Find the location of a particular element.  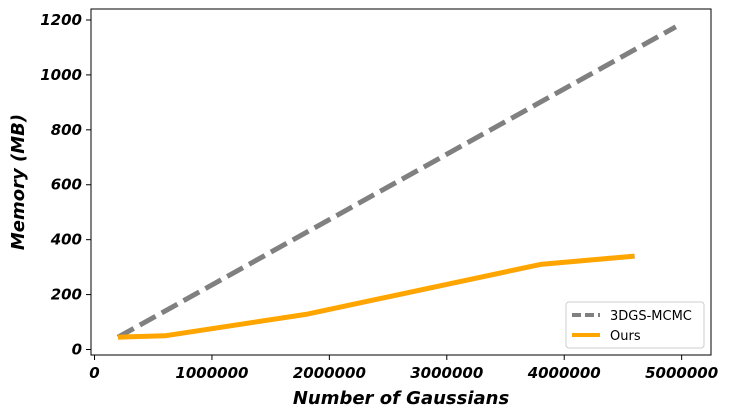

series-line-ours is located at coordinates (376, 296).